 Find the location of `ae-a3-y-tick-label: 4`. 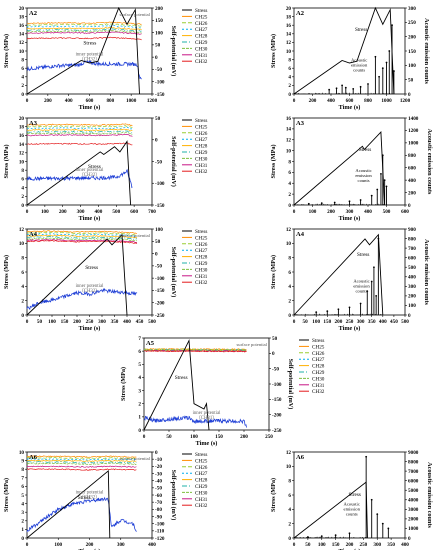

ae-a3-y-tick-label: 4 is located at coordinates (289, 184).